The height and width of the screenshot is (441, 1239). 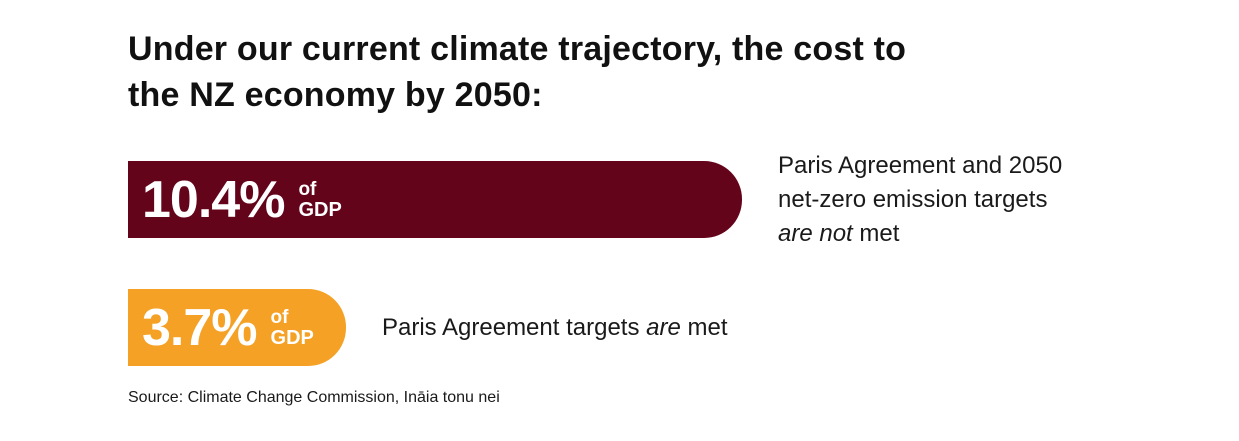 What do you see at coordinates (663, 327) in the screenshot?
I see `description-emphasis: are` at bounding box center [663, 327].